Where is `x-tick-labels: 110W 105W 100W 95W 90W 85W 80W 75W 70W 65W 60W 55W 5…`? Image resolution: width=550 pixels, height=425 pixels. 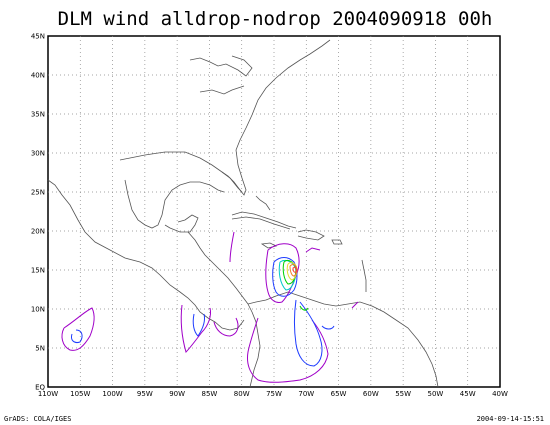 x-tick-labels: 110W 105W 100W 95W 90W 85W 80W 75W 70W 65W 60W 55W 5… is located at coordinates (273, 394).